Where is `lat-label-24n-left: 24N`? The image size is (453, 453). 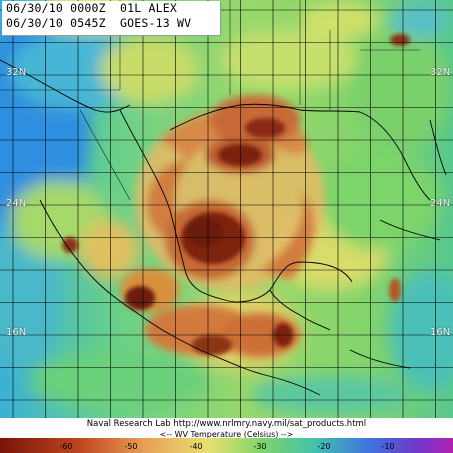 lat-label-24n-left: 24N is located at coordinates (16, 203).